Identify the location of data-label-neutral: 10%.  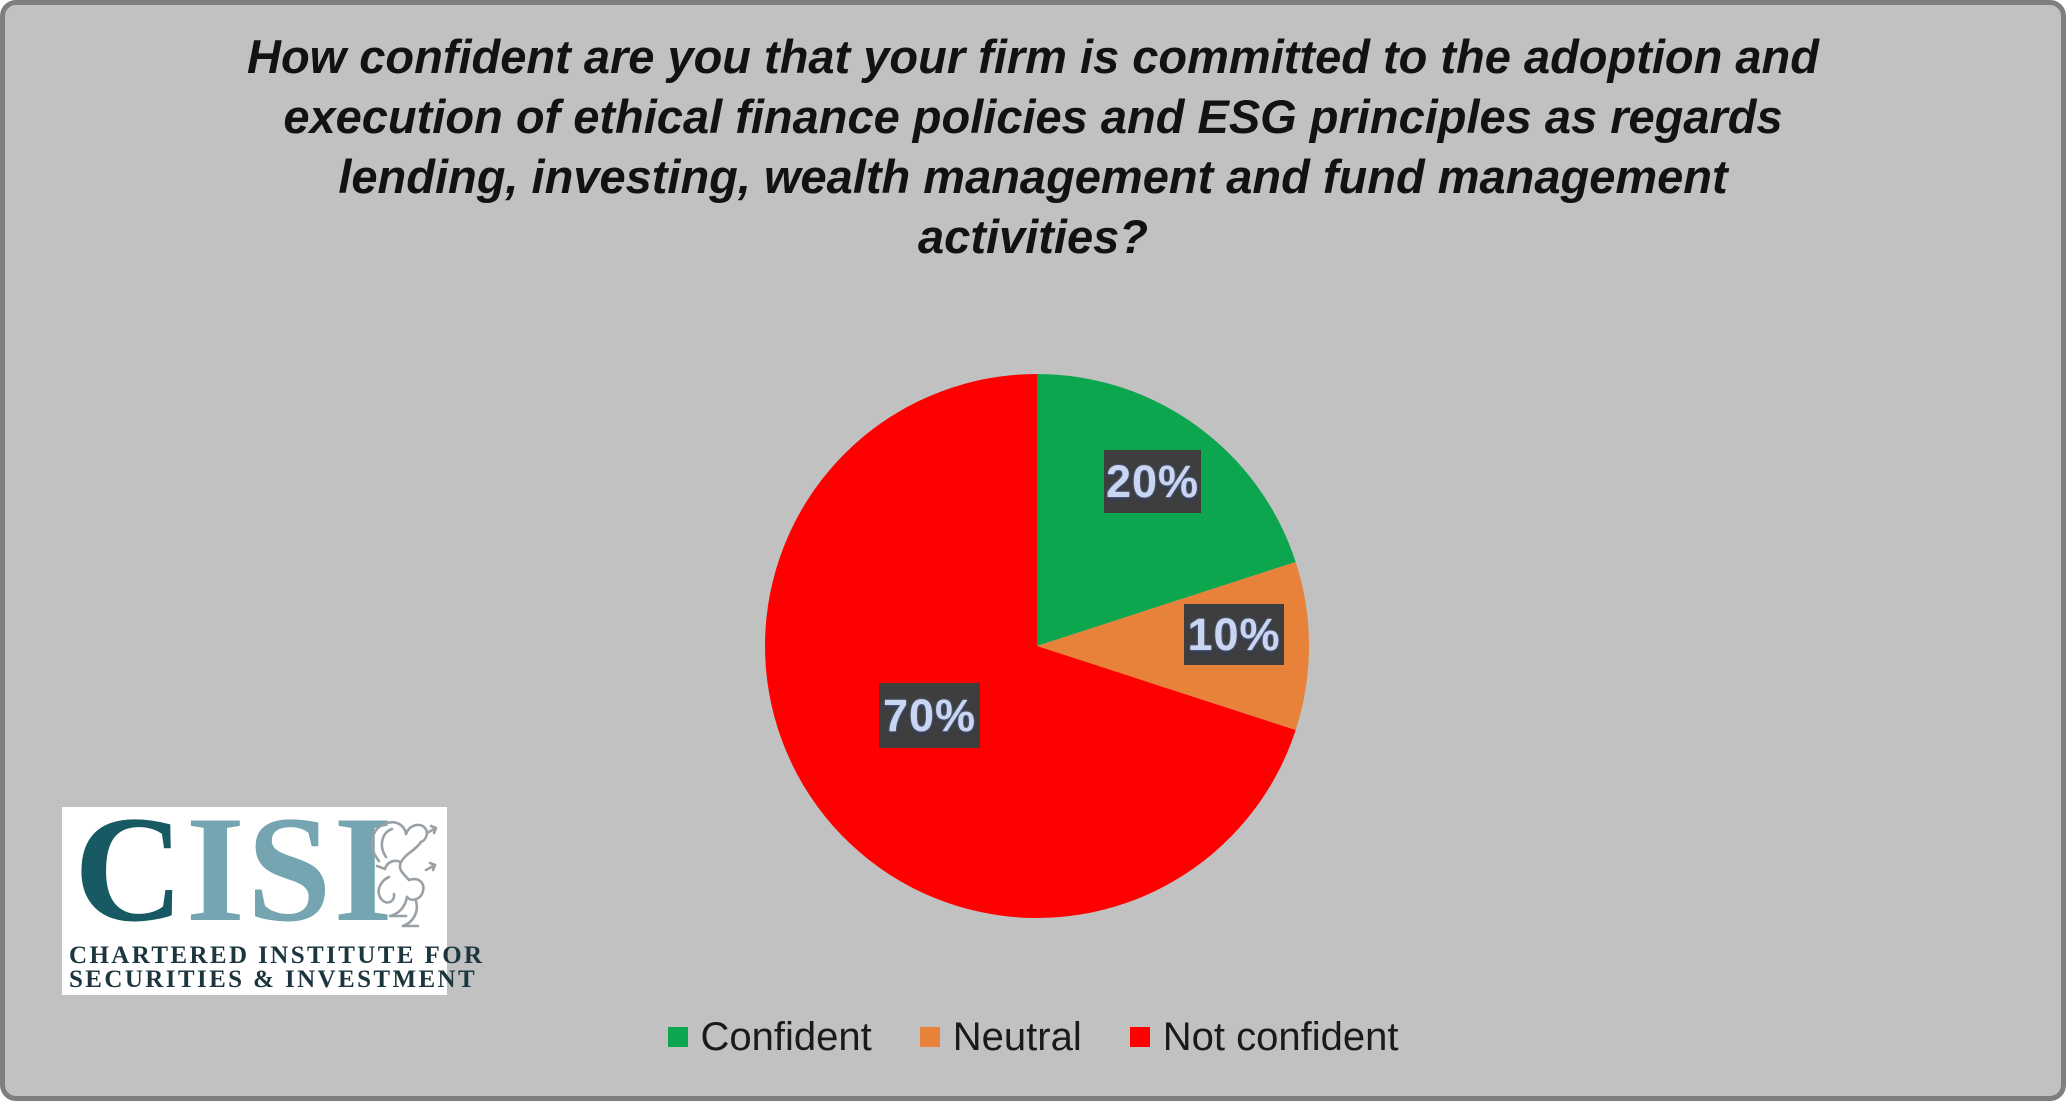
(1234, 634).